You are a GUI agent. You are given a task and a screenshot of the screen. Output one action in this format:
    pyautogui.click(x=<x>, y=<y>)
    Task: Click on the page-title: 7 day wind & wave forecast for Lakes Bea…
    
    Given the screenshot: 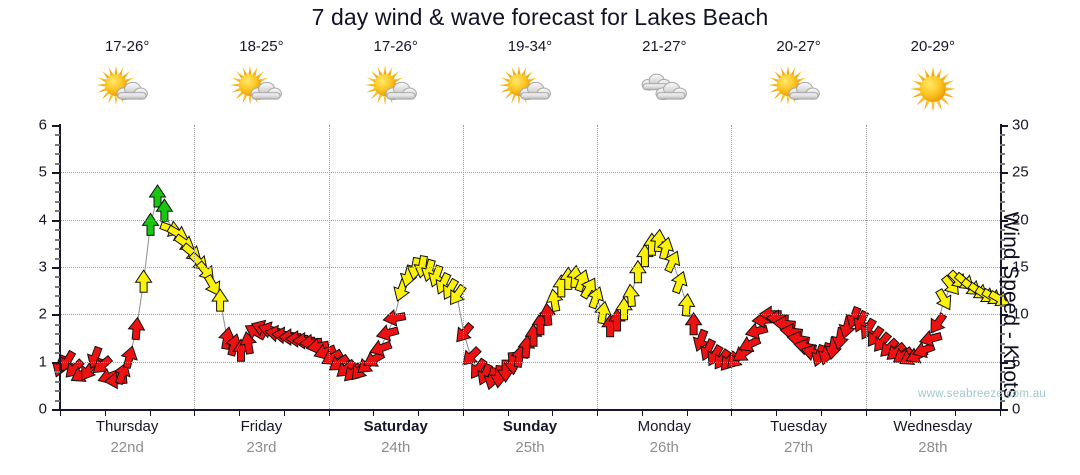 What is the action you would take?
    pyautogui.click(x=540, y=17)
    